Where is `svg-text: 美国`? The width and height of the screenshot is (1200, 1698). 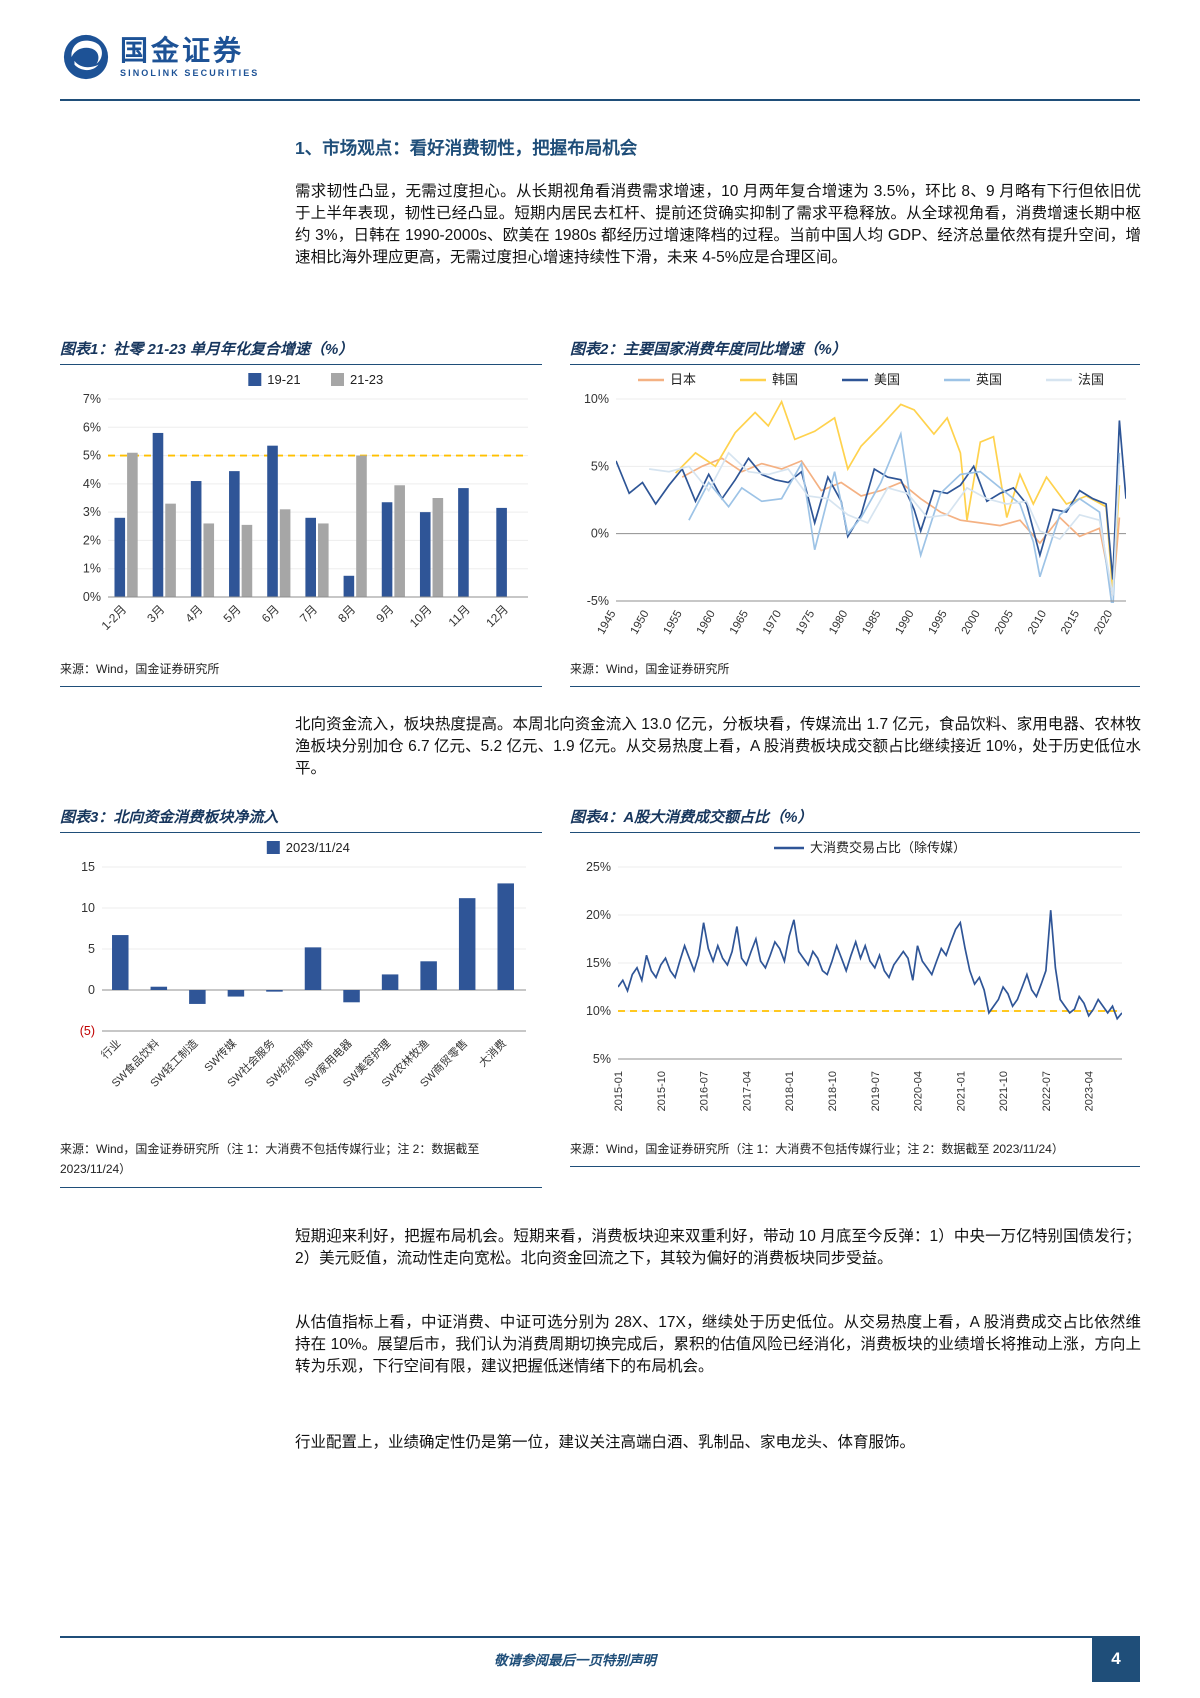
svg-text: 美国 is located at coordinates (887, 379).